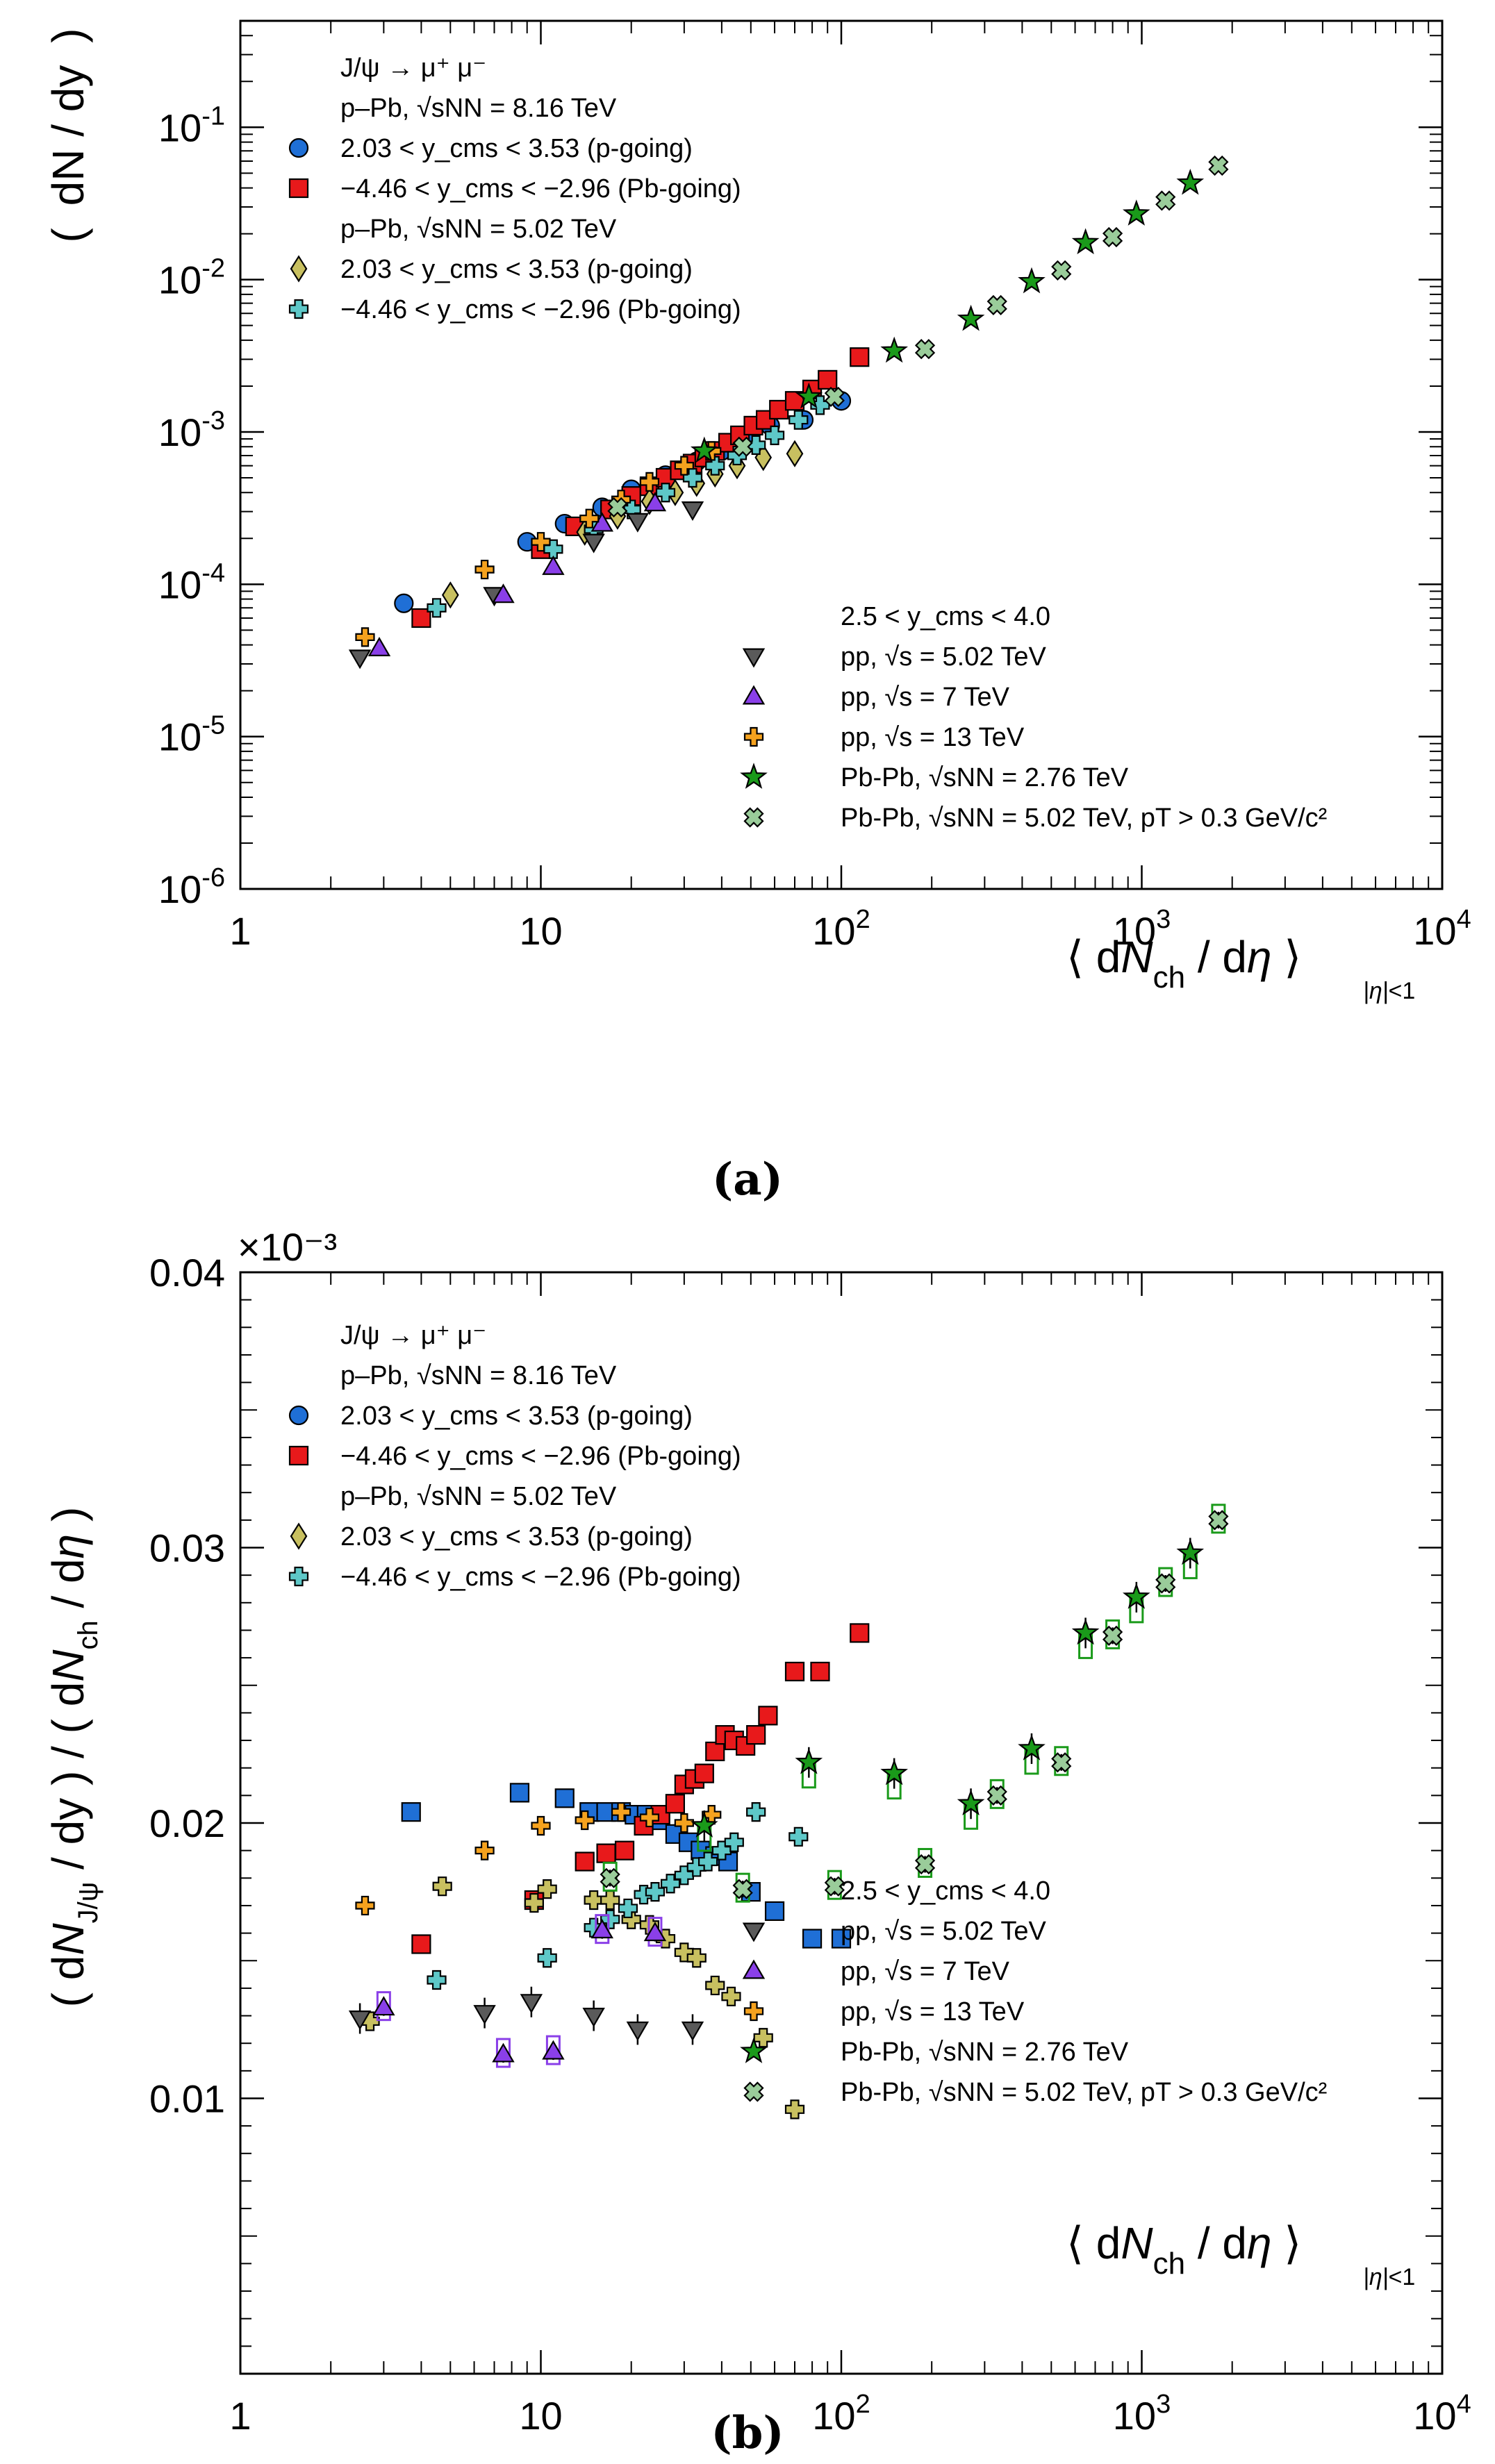 This screenshot has height=2464, width=1495. What do you see at coordinates (191, 887) in the screenshot?
I see `y-tick-label-a: 10⁻⁶` at bounding box center [191, 887].